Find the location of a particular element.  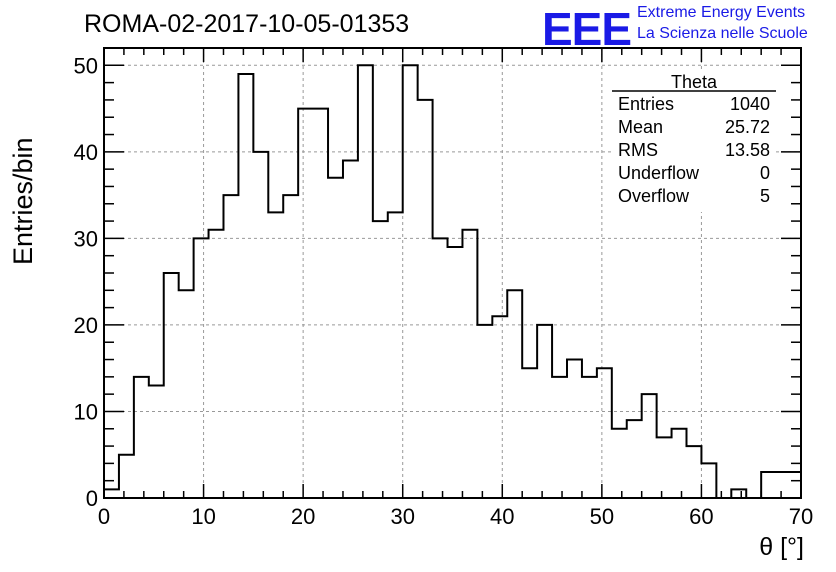

x-tick-label: 40 is located at coordinates (502, 516).